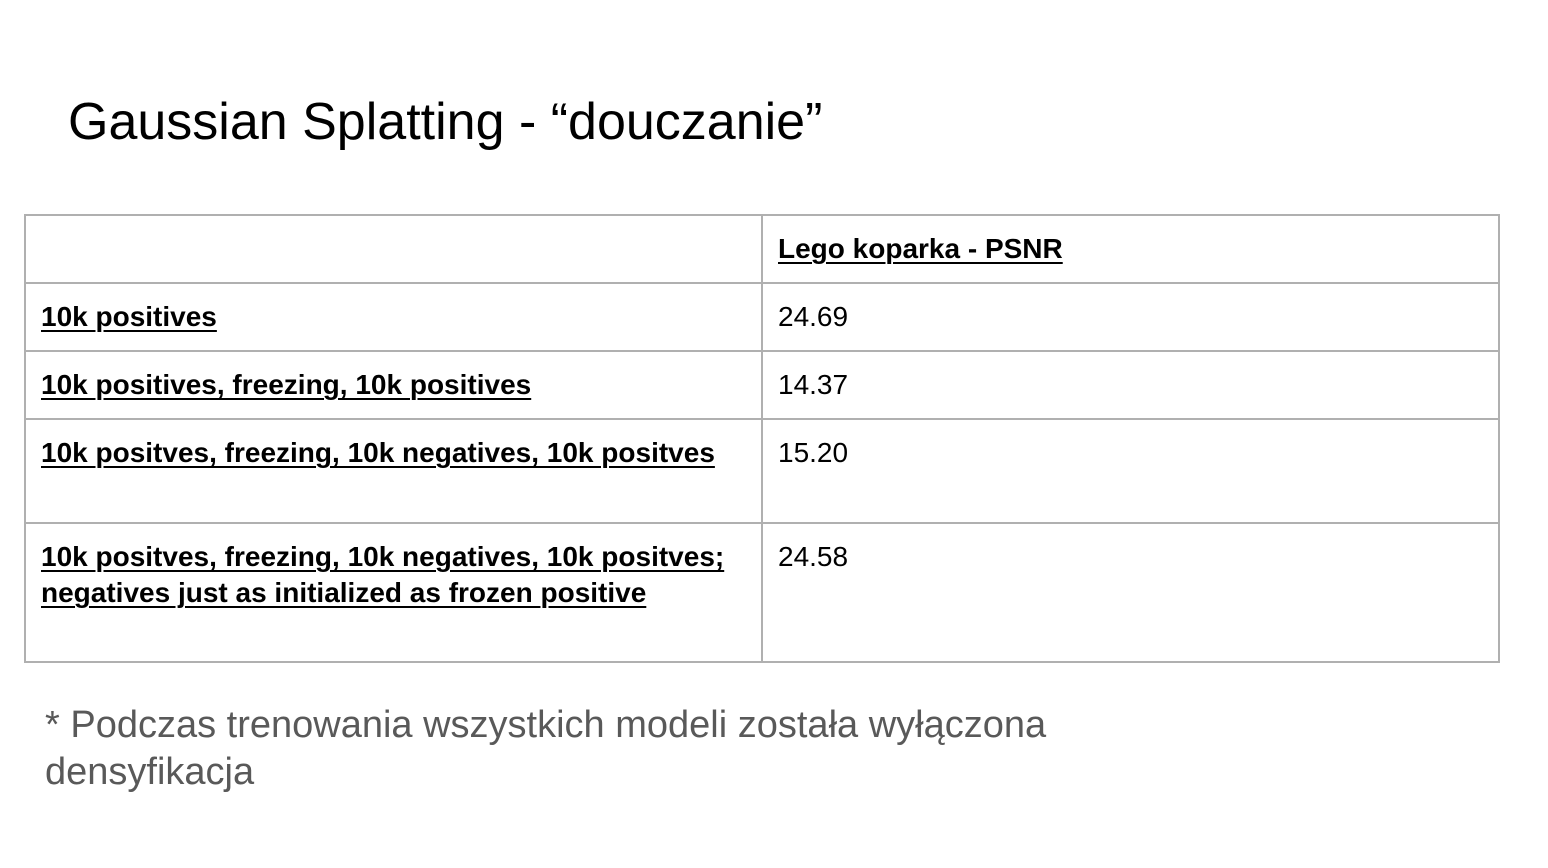 This screenshot has width=1548, height=868. I want to click on psnr-value: 24.58, so click(1130, 592).